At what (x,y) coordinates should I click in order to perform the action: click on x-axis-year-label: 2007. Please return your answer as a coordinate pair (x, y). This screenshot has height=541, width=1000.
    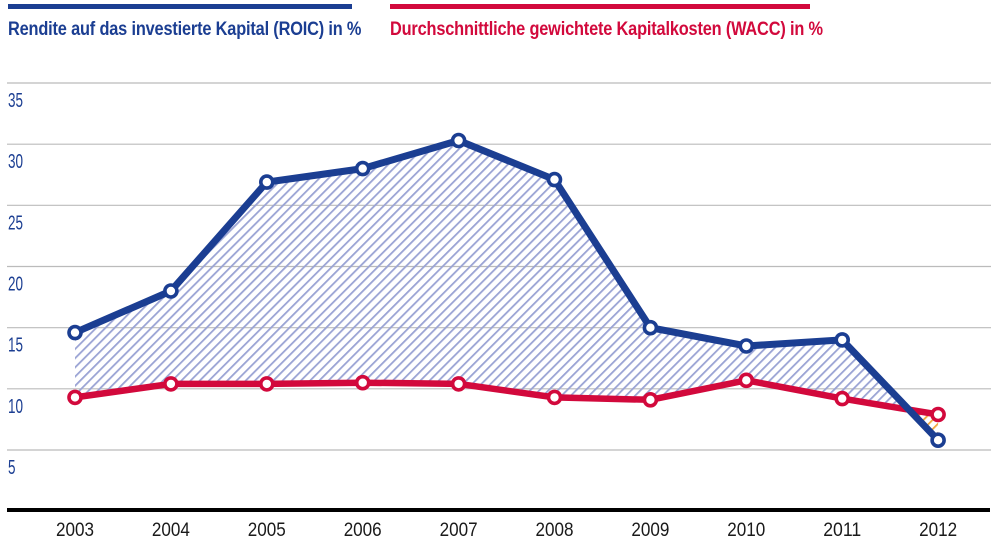
    Looking at the image, I should click on (459, 530).